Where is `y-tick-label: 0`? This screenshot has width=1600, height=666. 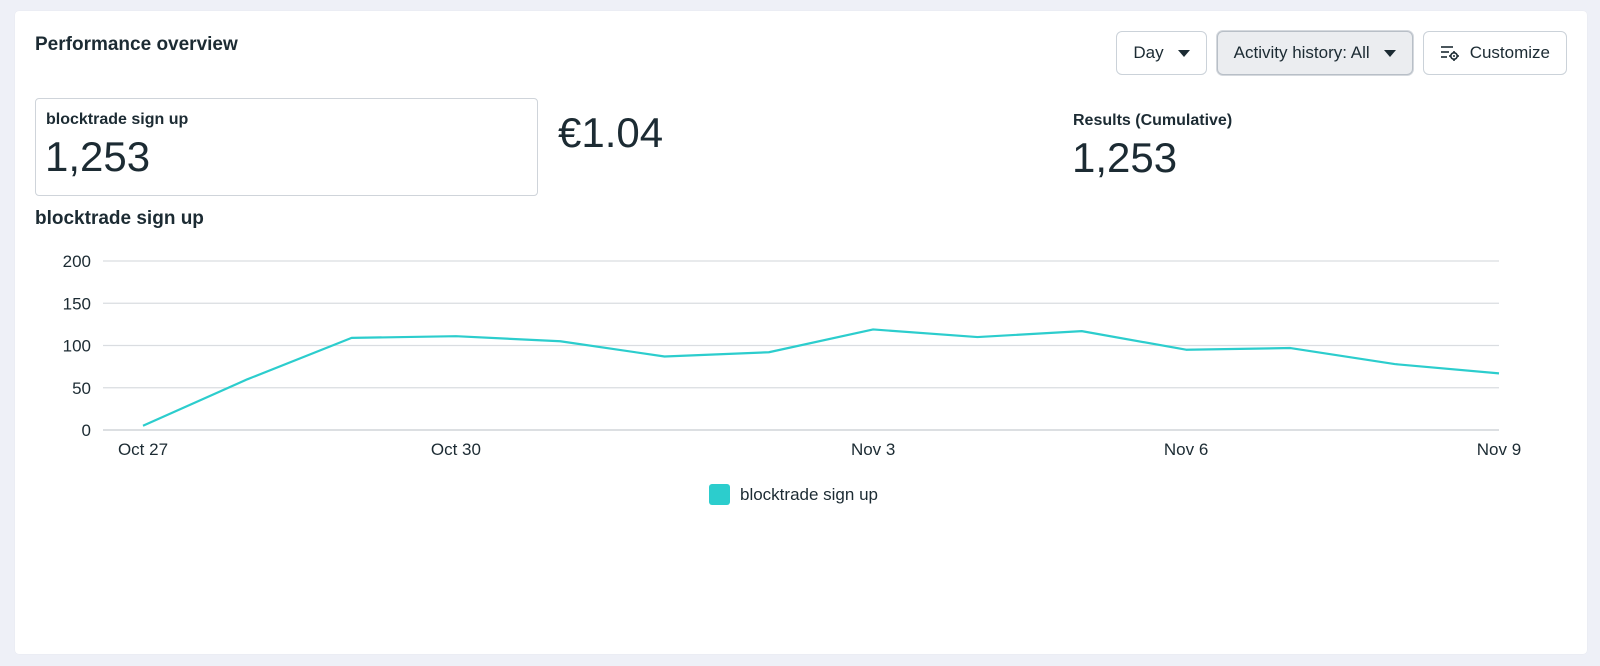
y-tick-label: 0 is located at coordinates (86, 430).